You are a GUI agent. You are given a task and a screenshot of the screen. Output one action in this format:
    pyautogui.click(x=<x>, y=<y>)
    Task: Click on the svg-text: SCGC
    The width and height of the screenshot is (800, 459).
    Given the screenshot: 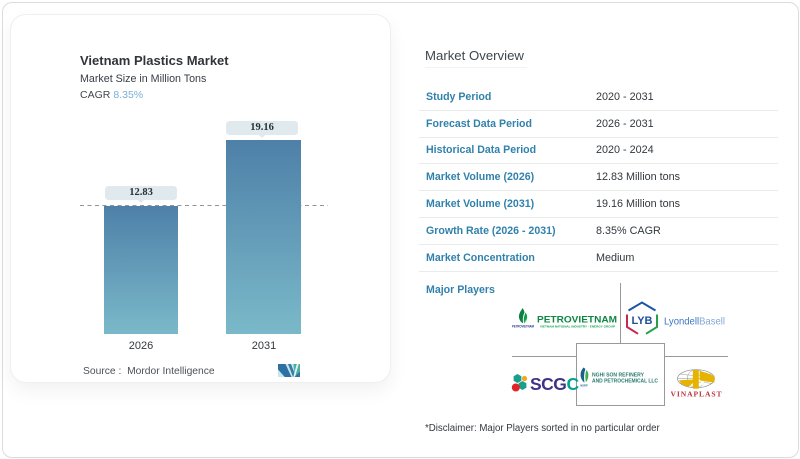 What is the action you would take?
    pyautogui.click(x=554, y=384)
    